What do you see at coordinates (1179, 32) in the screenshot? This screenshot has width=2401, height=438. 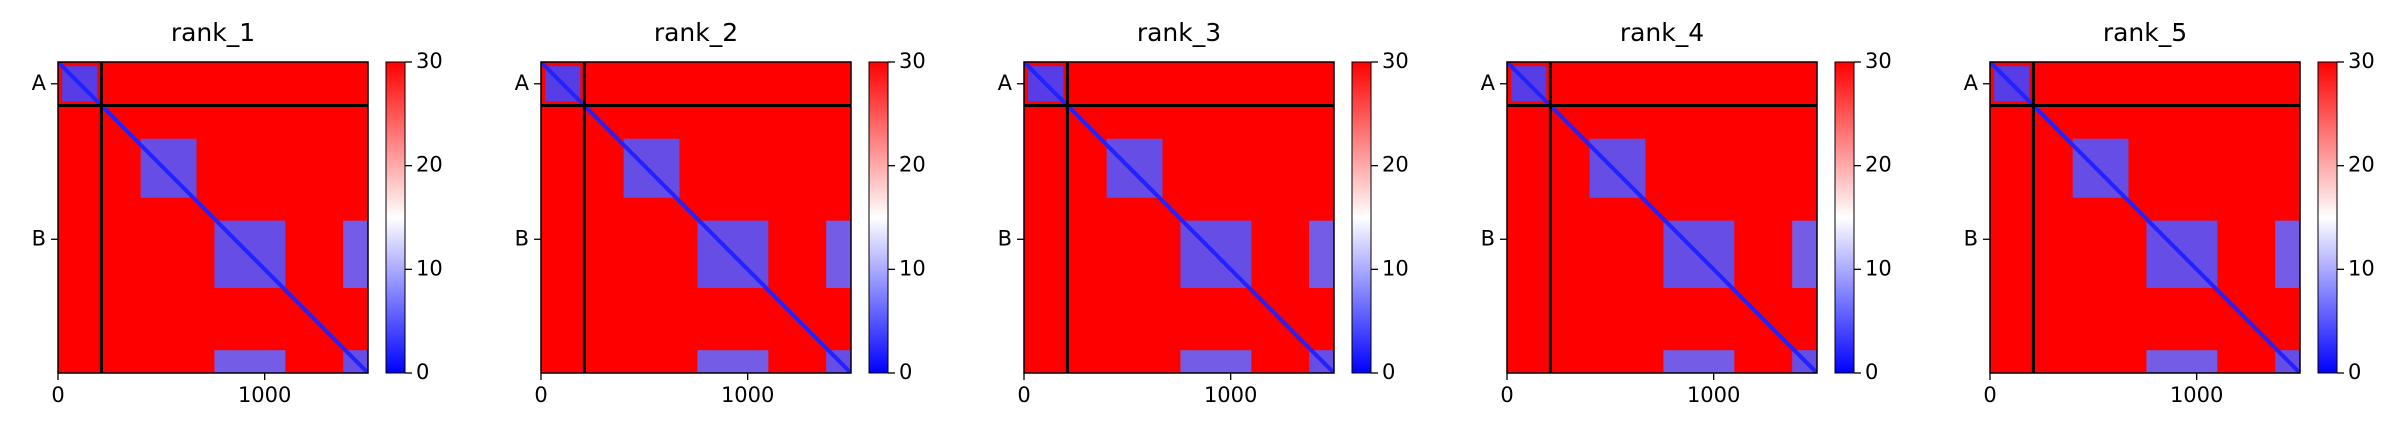 I see `chart-title: rank_3` at bounding box center [1179, 32].